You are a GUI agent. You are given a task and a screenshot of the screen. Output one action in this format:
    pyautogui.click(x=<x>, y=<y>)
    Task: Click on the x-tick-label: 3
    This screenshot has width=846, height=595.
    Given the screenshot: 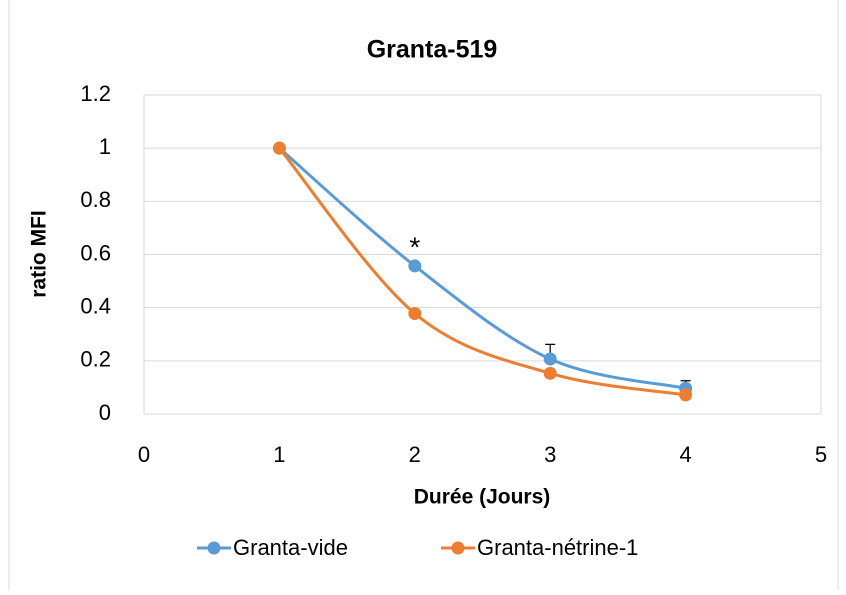 What is the action you would take?
    pyautogui.click(x=550, y=454)
    